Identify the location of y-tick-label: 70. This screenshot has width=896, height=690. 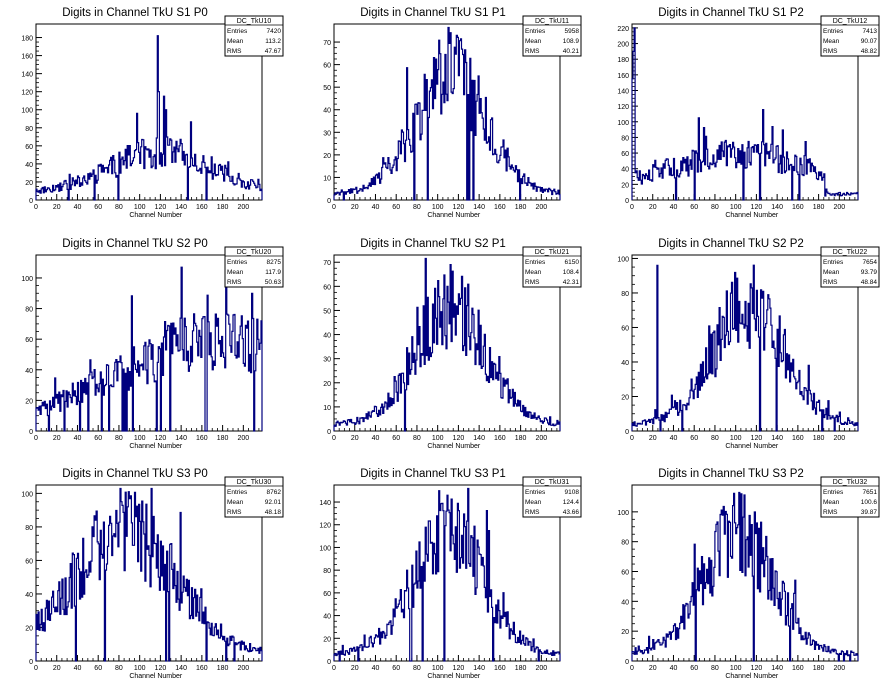
(327, 43).